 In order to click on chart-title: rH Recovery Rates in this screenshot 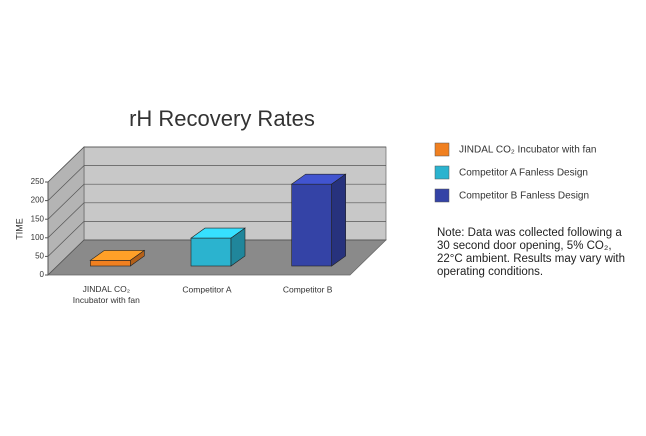, I will do `click(222, 118)`.